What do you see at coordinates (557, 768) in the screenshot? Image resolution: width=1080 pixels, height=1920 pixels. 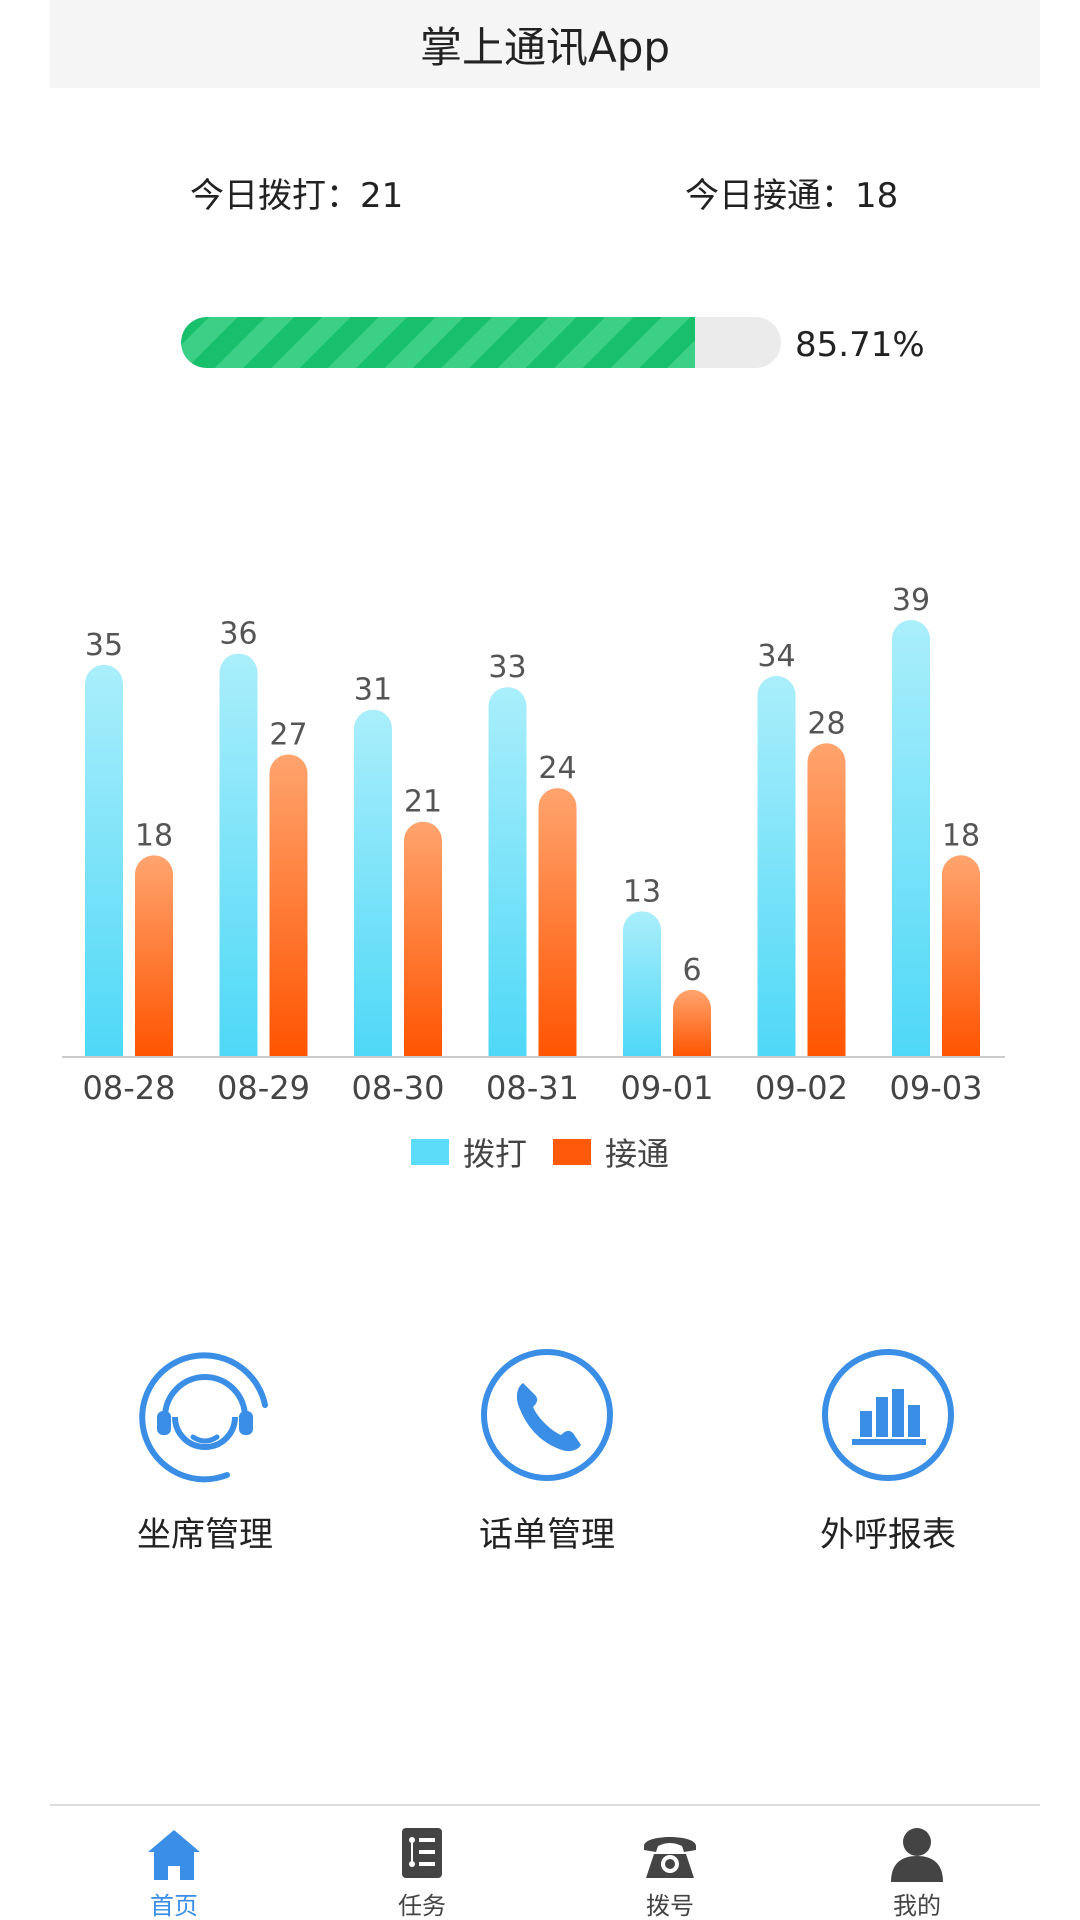 I see `bar-label-connect-08-31: 24` at bounding box center [557, 768].